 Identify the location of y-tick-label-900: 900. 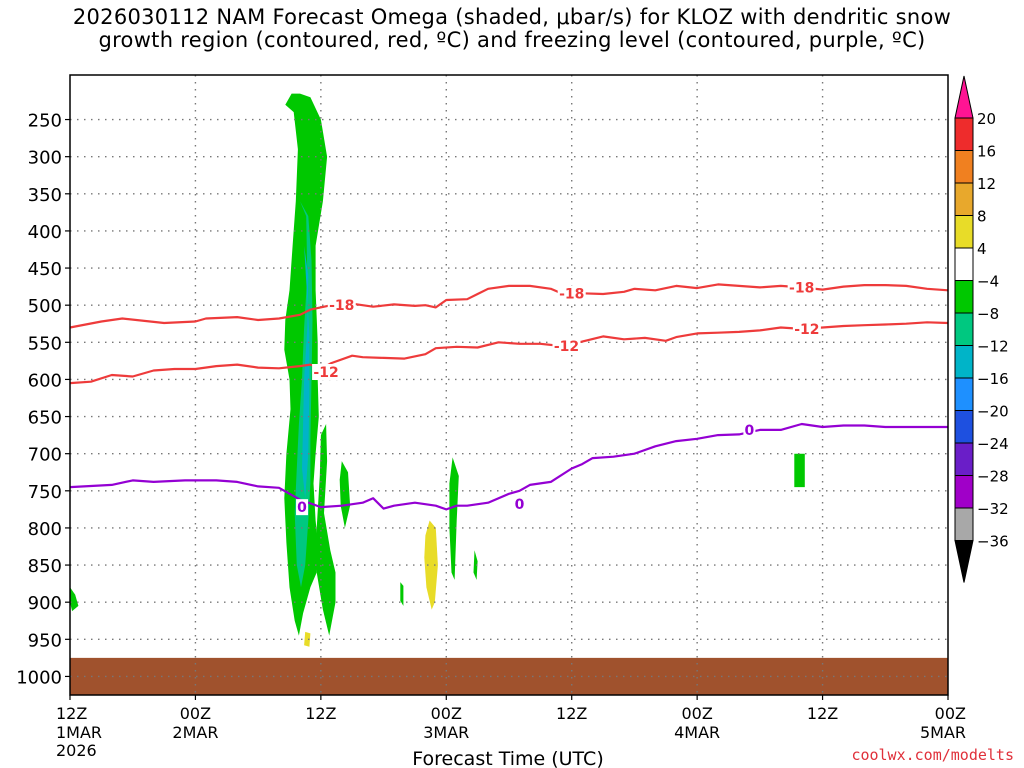
(45, 603).